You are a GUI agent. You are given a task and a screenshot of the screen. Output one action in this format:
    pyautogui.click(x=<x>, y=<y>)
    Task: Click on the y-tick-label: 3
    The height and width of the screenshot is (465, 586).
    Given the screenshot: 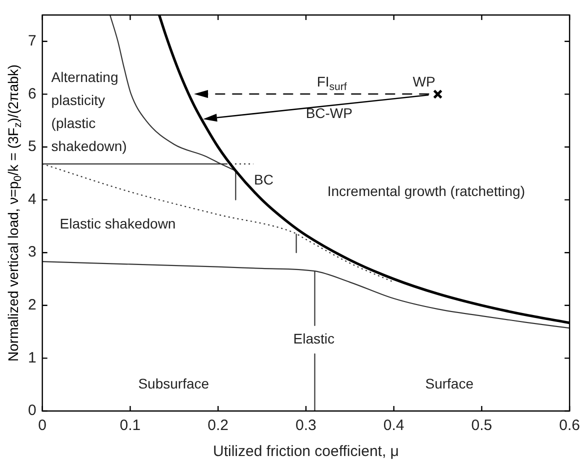 What is the action you would take?
    pyautogui.click(x=32, y=252)
    